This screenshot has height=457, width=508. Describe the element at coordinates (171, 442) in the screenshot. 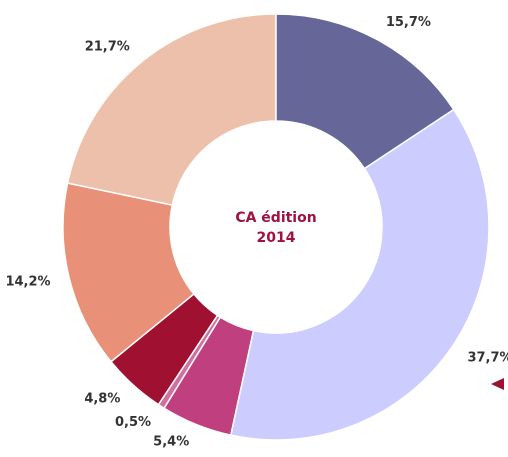

I see `data-label: 5,4%` at that location.